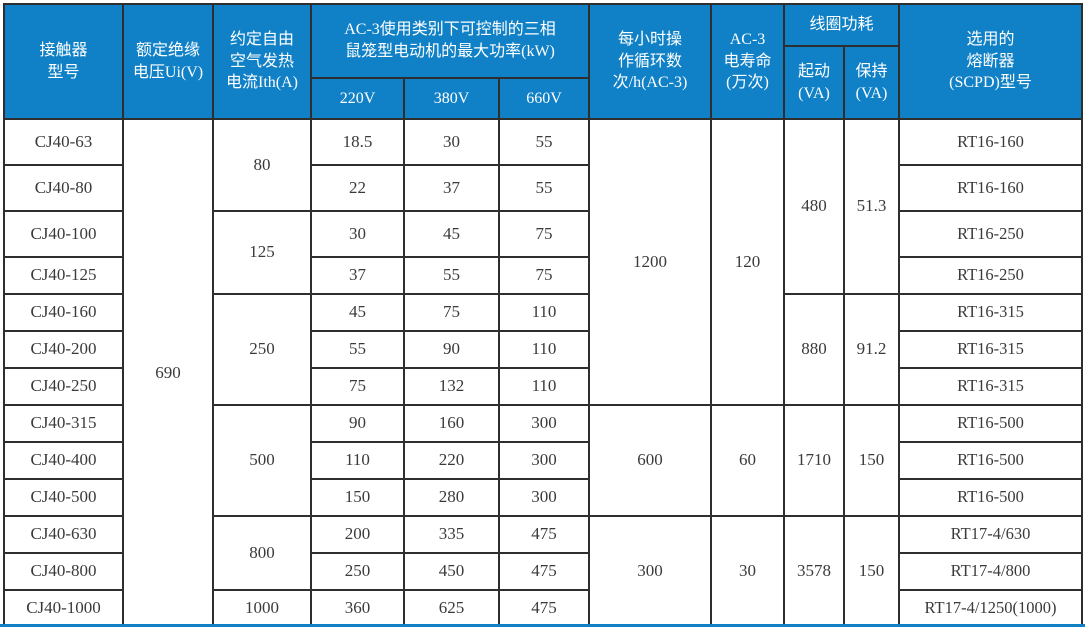  Describe the element at coordinates (451, 98) in the screenshot. I see `header-380v: 380V` at that location.